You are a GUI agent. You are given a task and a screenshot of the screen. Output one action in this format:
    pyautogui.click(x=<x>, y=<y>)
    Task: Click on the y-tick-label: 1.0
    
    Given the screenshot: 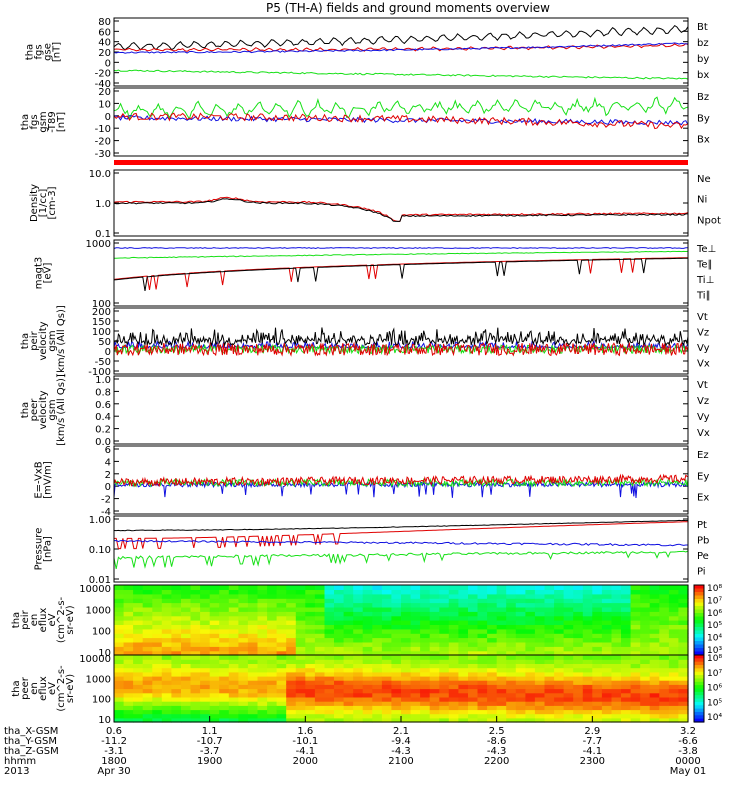 What is the action you would take?
    pyautogui.click(x=103, y=380)
    